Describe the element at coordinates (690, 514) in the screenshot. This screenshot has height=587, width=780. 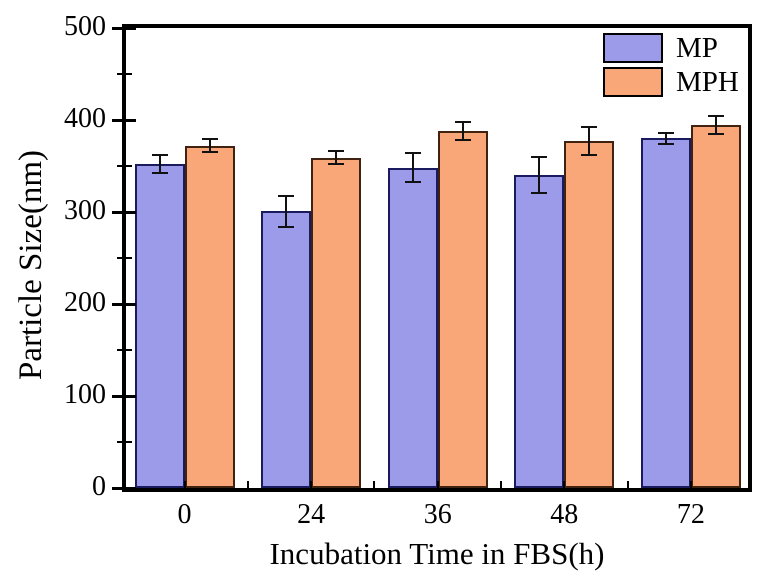
I see `x-tick-label-72: 72` at that location.